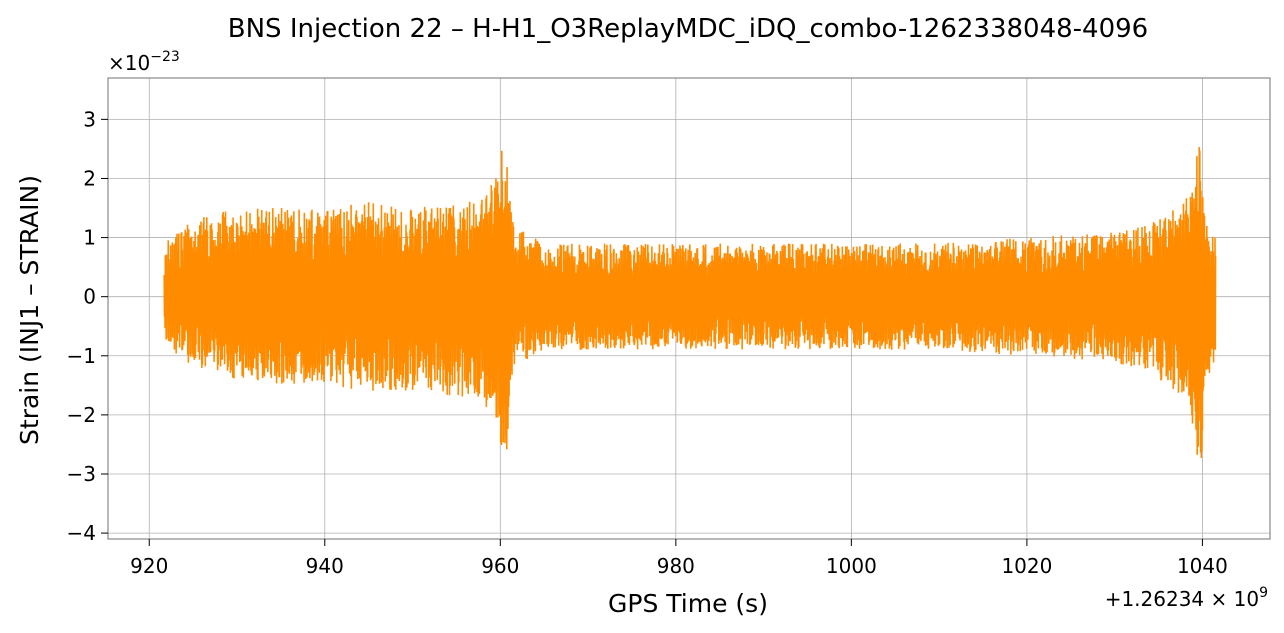 The image size is (1284, 633). Describe the element at coordinates (851, 566) in the screenshot. I see `x-tick-label: 1000` at that location.